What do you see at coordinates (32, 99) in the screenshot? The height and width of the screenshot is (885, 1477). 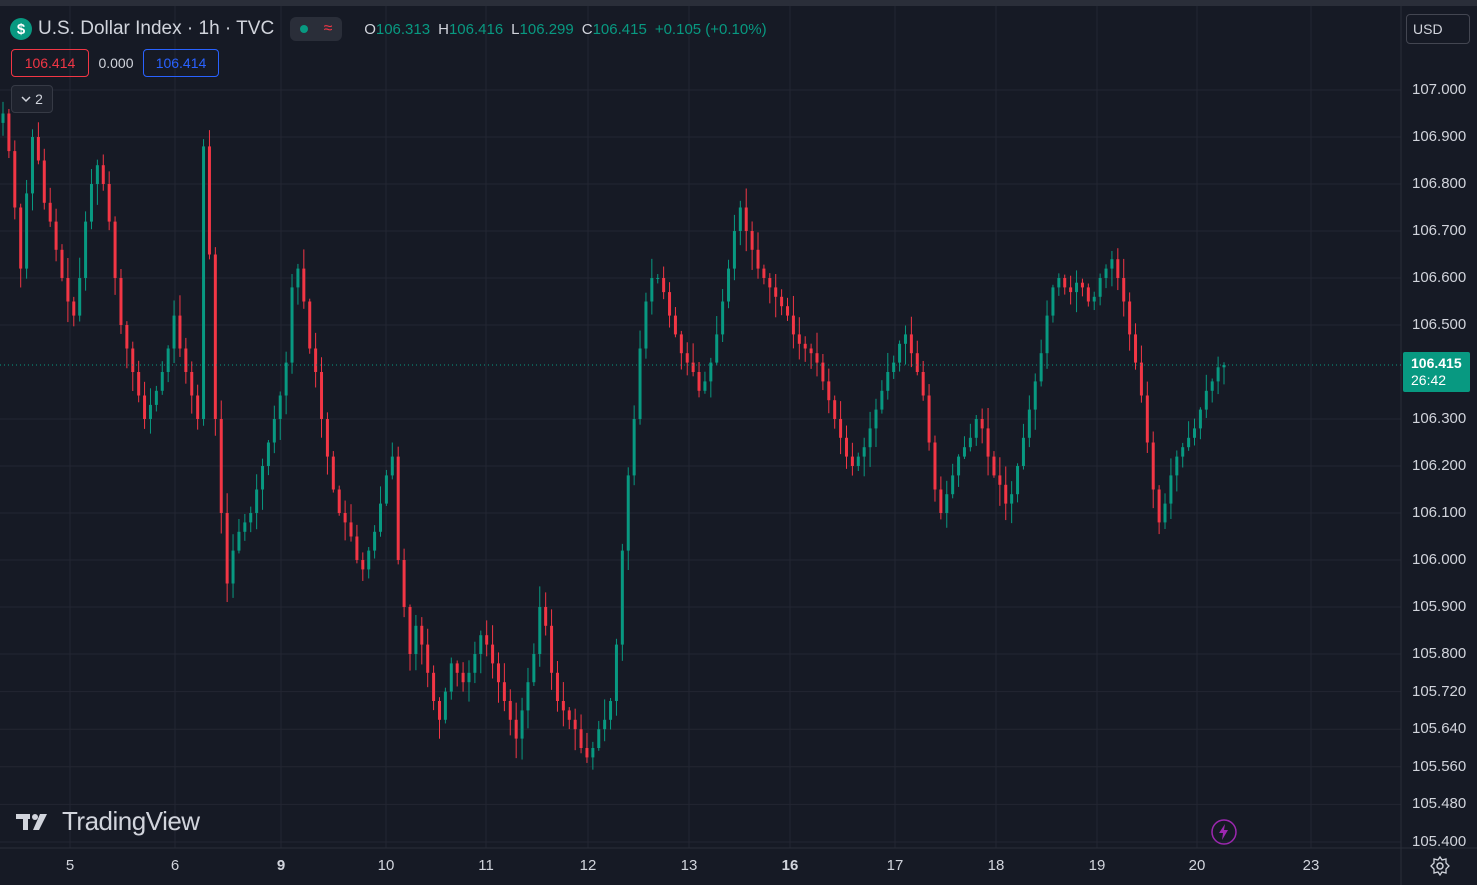 I see `indicators-toggle-button: 2` at bounding box center [32, 99].